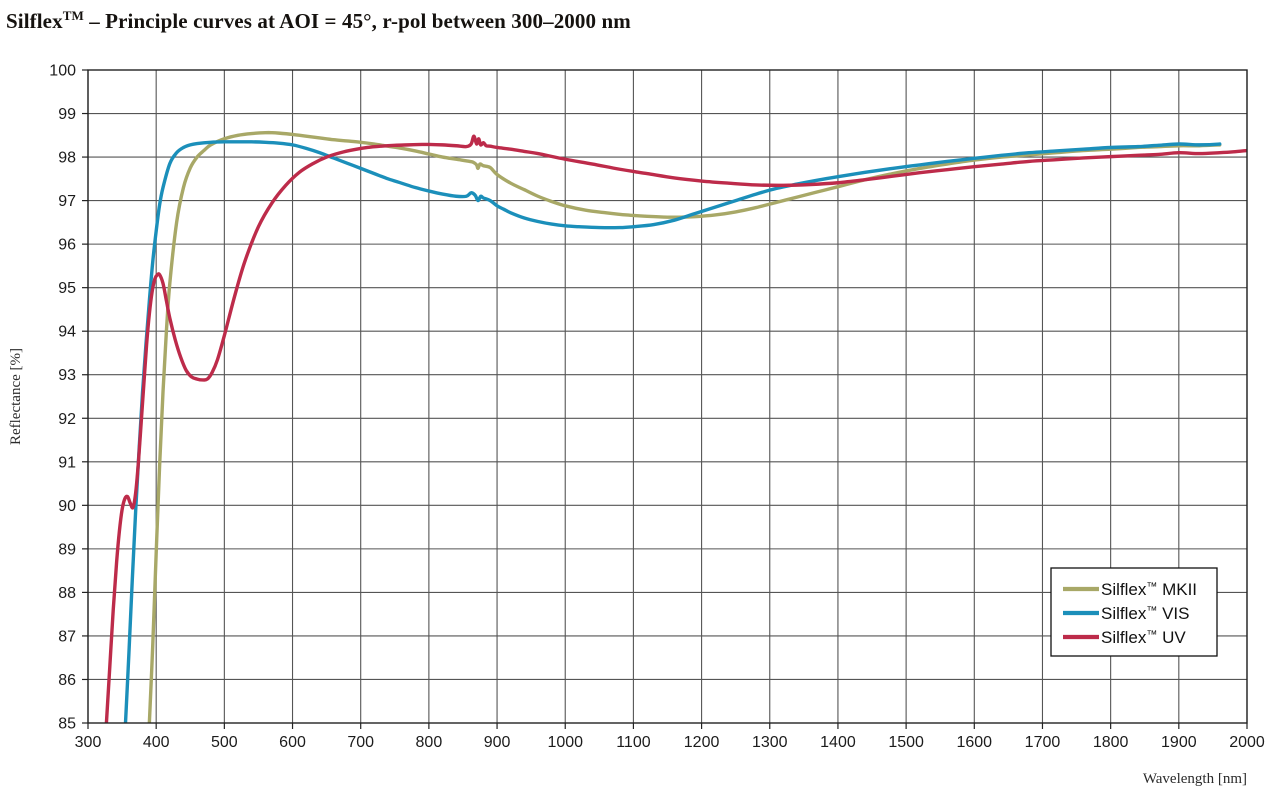  I want to click on x-tick-label: 1400, so click(838, 742).